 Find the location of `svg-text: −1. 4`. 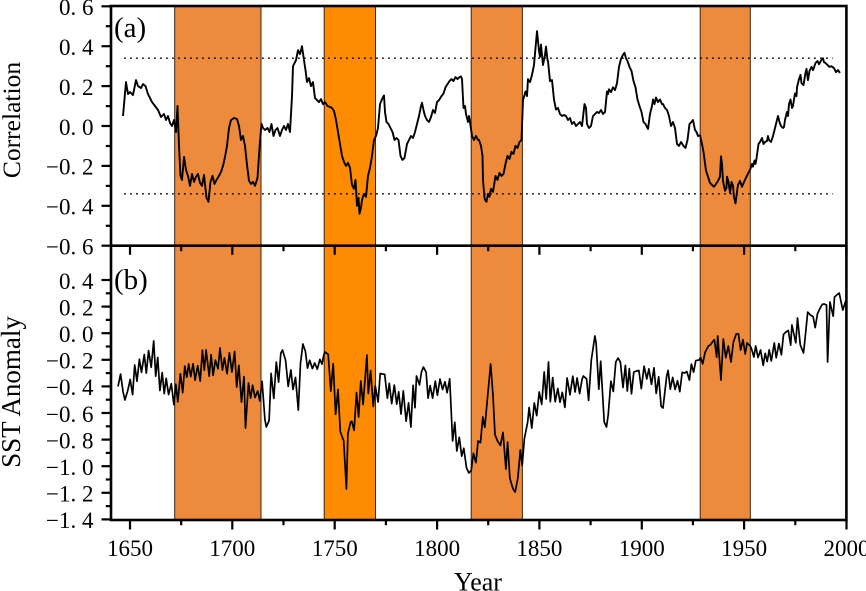

svg-text: −1. 4 is located at coordinates (70, 520).